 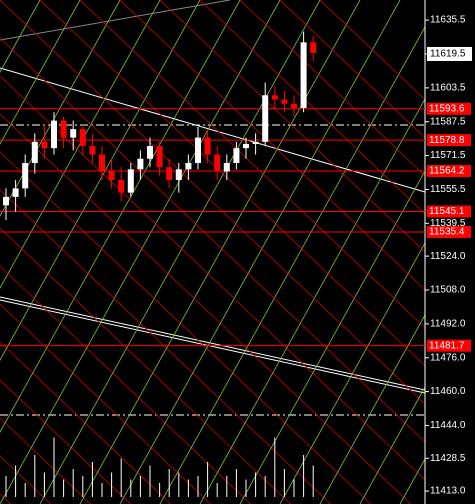 What do you see at coordinates (448, 189) in the screenshot?
I see `y-tick-label: 11555.5` at bounding box center [448, 189].